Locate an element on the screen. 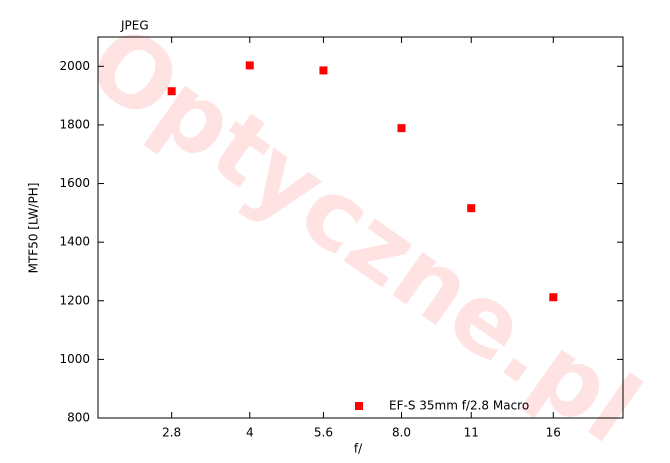 The image size is (670, 463). y-tick-label: 1200 is located at coordinates (74, 300).